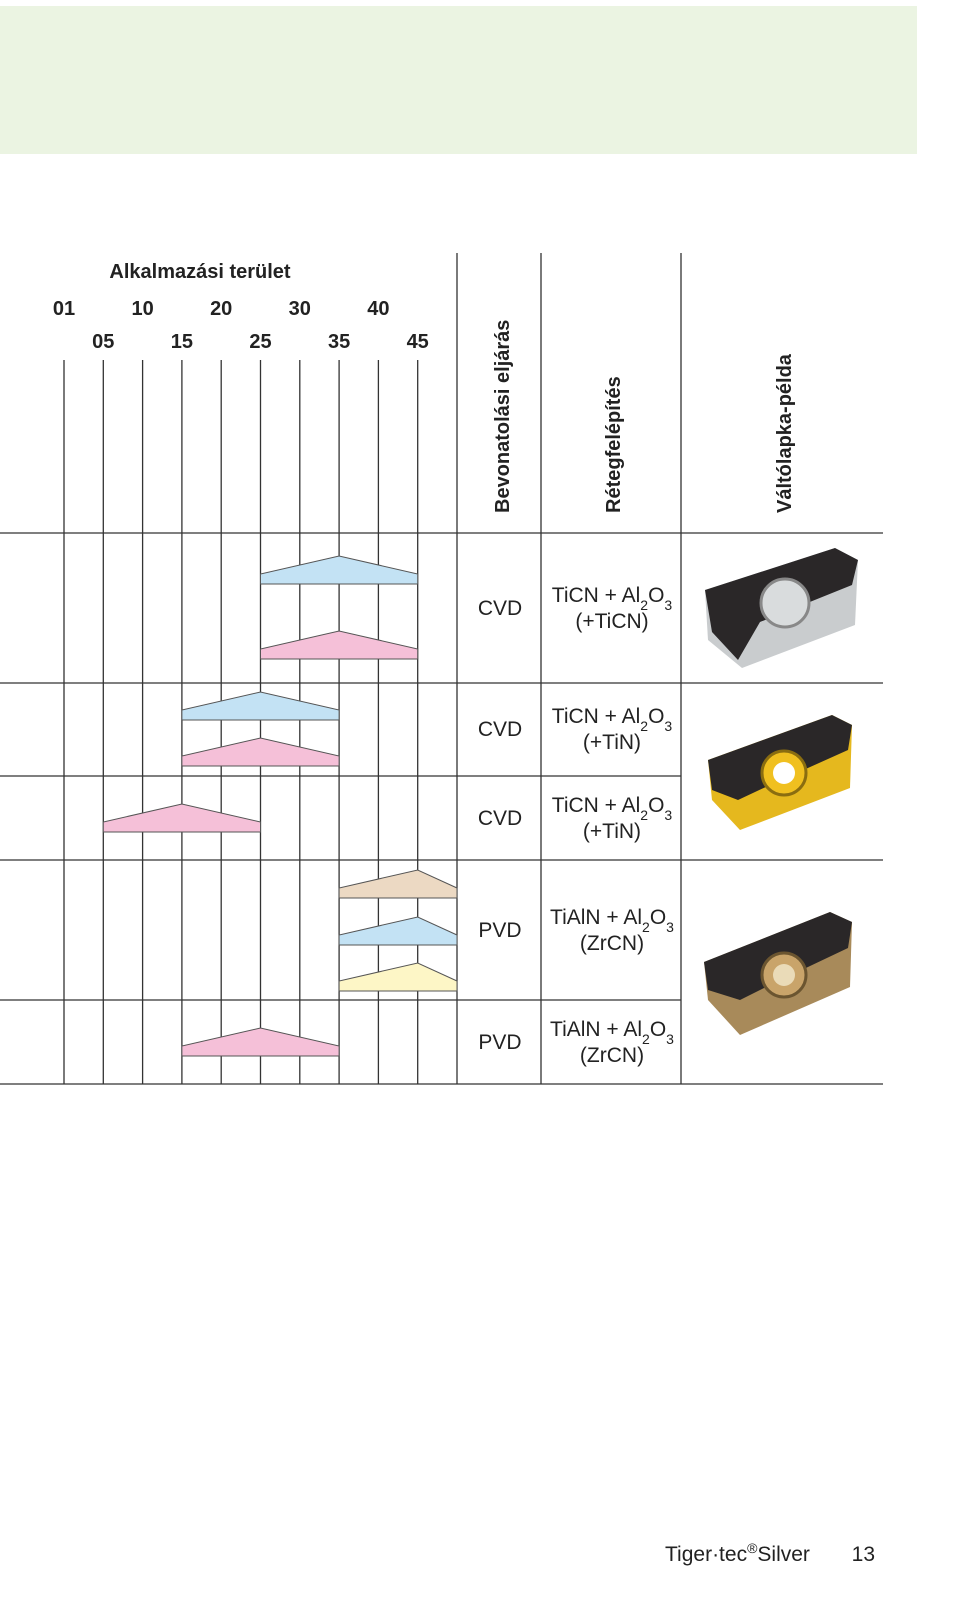 Image resolution: width=960 pixels, height=1622 pixels. I want to click on scale-tick-label: 25, so click(260, 342).